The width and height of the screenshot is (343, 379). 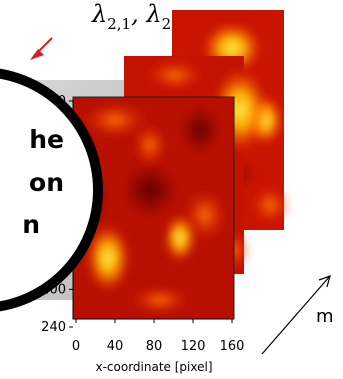 I want to click on circle-text-line-1: he, so click(x=46, y=139).